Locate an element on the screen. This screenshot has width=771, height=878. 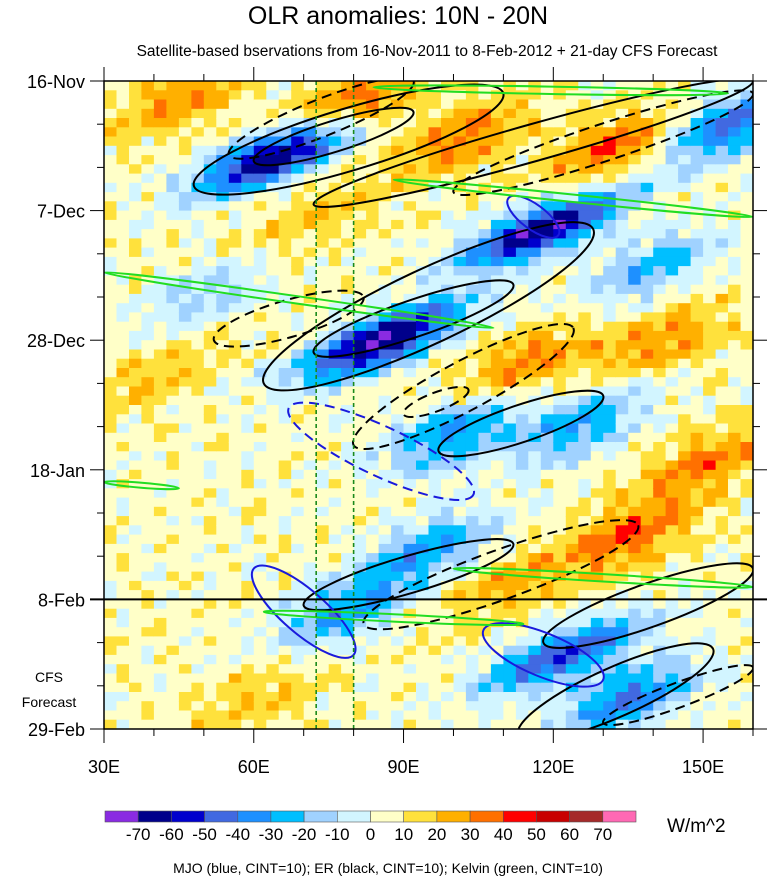
colorbar-label: 70 is located at coordinates (602, 834).